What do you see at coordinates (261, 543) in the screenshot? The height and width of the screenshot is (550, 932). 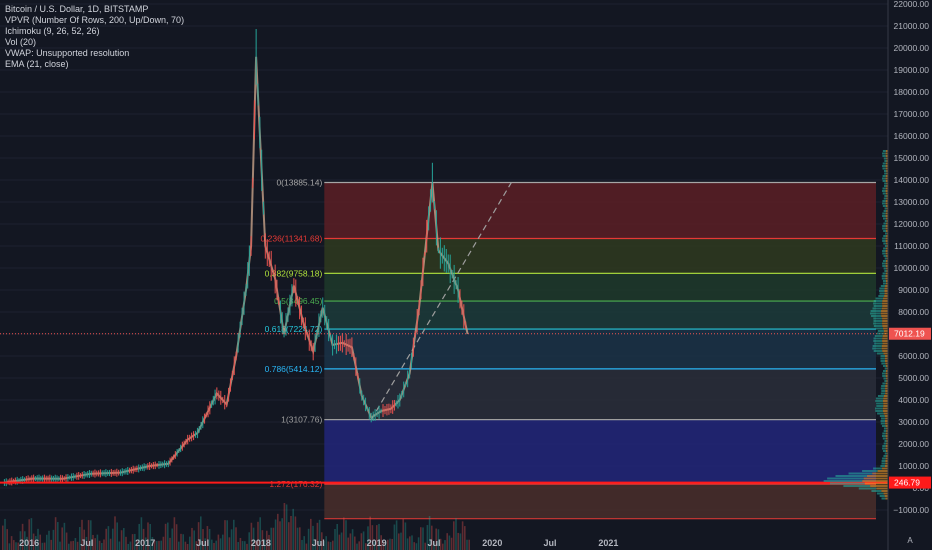 I see `x-tick-label: 2018` at bounding box center [261, 543].